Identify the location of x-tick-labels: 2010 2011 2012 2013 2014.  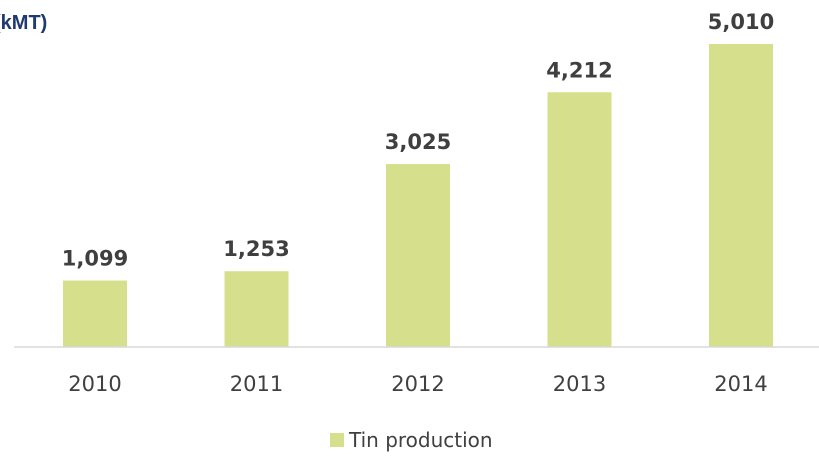
(417, 384).